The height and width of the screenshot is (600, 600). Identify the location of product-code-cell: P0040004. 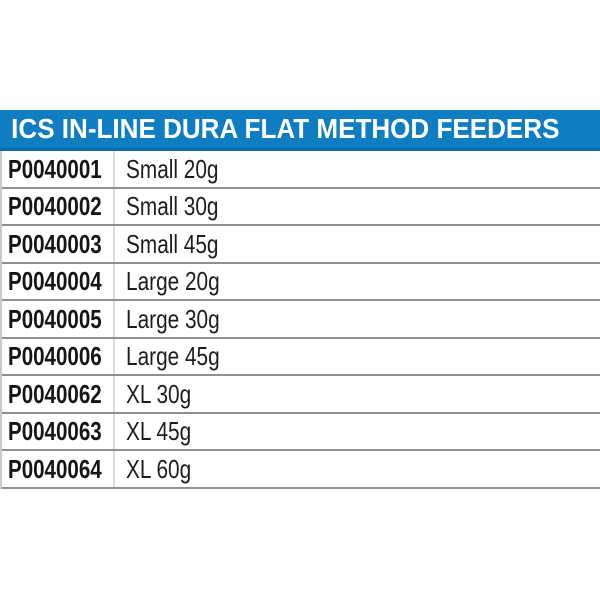
(58, 281).